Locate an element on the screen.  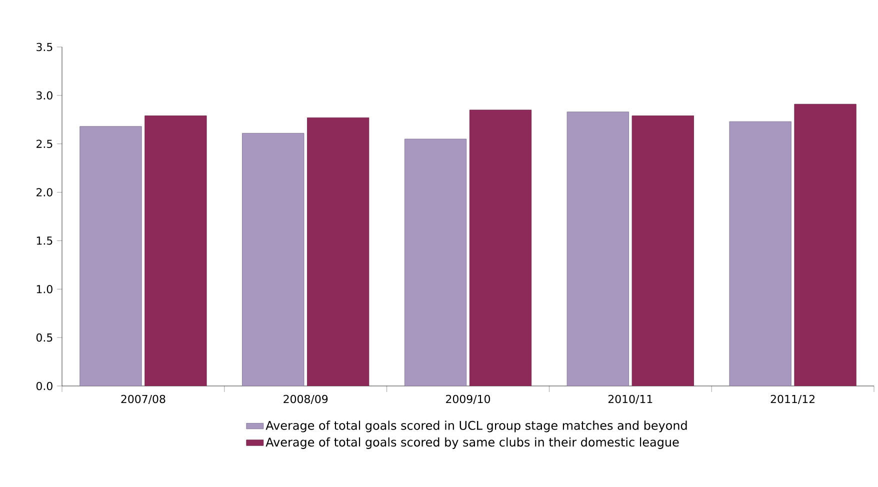
y-tick-label: 2.5 is located at coordinates (44, 144).